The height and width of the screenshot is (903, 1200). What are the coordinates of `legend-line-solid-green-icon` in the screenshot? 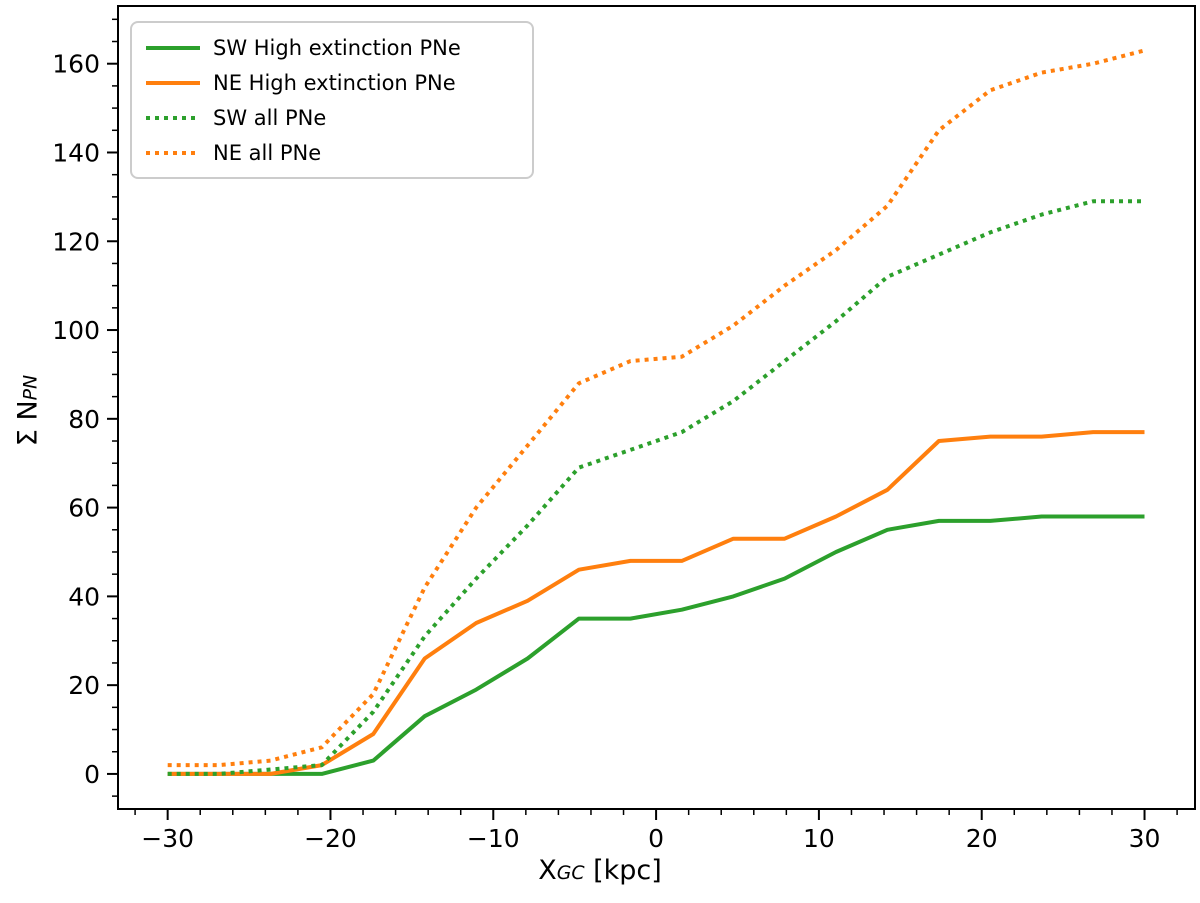 It's located at (173, 47).